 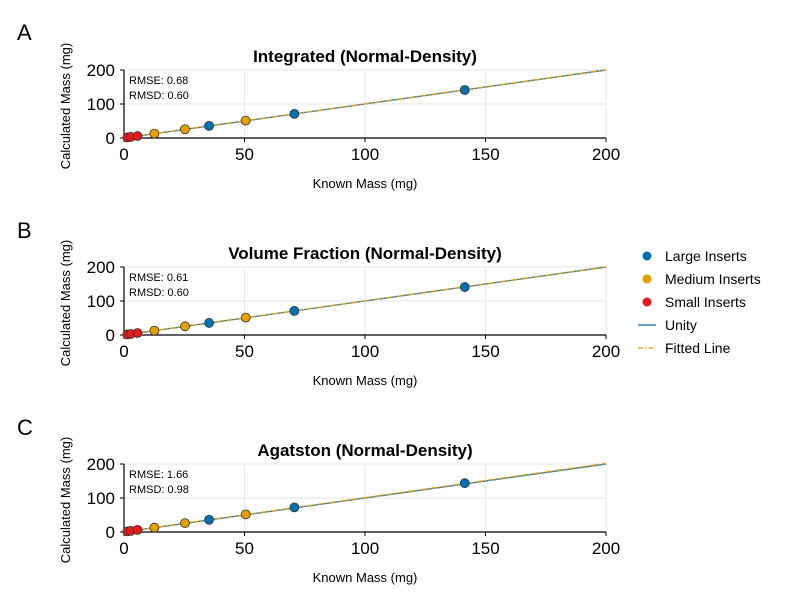 I want to click on panel-letter: A, so click(x=24, y=32).